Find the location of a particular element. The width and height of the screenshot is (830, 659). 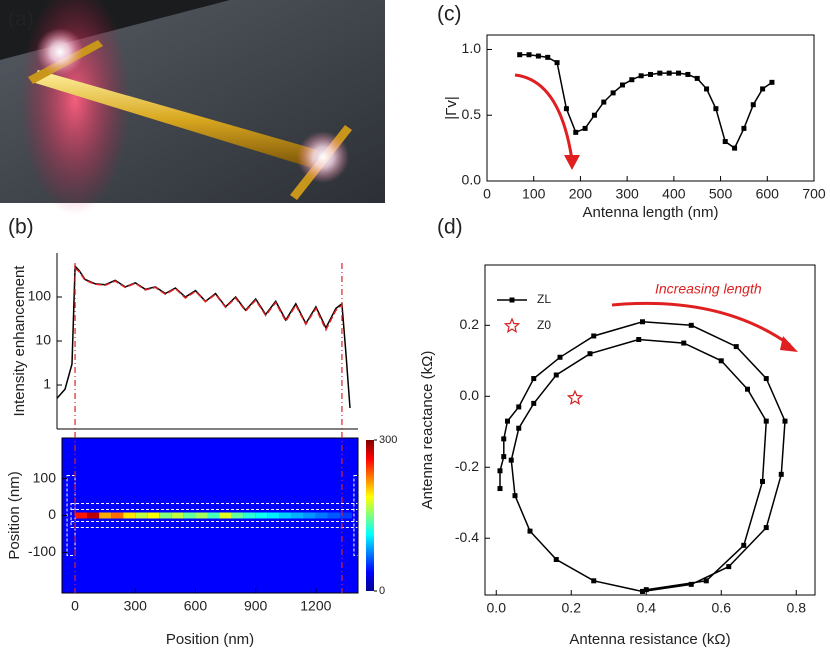

x-axis-label: Antenna length (nm) is located at coordinates (651, 212).